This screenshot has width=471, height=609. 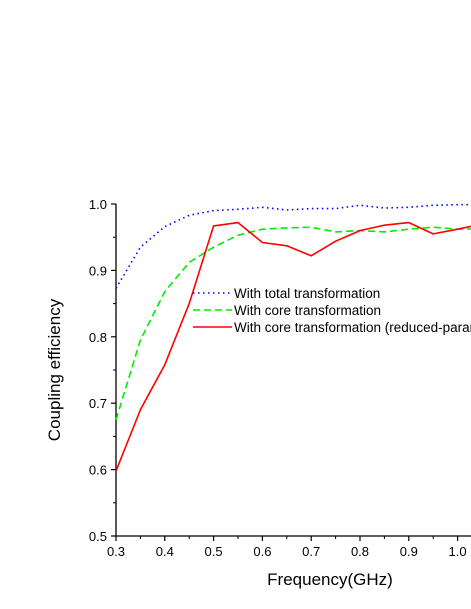 I want to click on y-tick-label: 0.8, so click(x=98, y=337).